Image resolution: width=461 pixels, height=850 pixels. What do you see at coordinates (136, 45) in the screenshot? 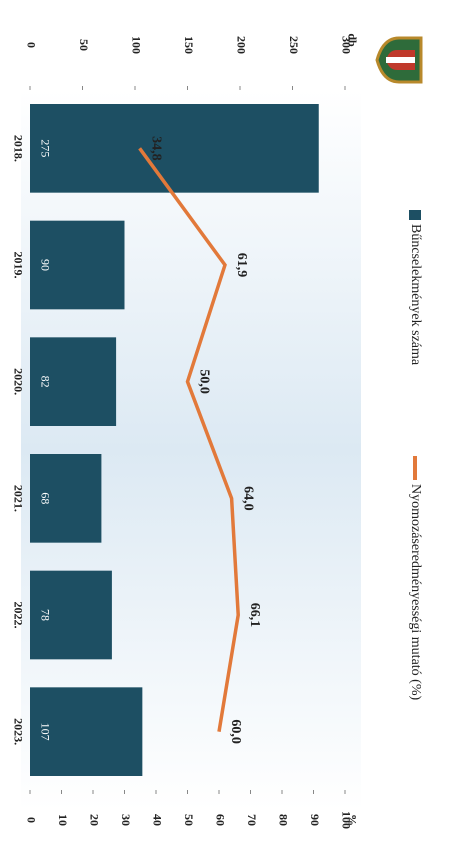
I see `y-tick-label: 100` at bounding box center [136, 45].